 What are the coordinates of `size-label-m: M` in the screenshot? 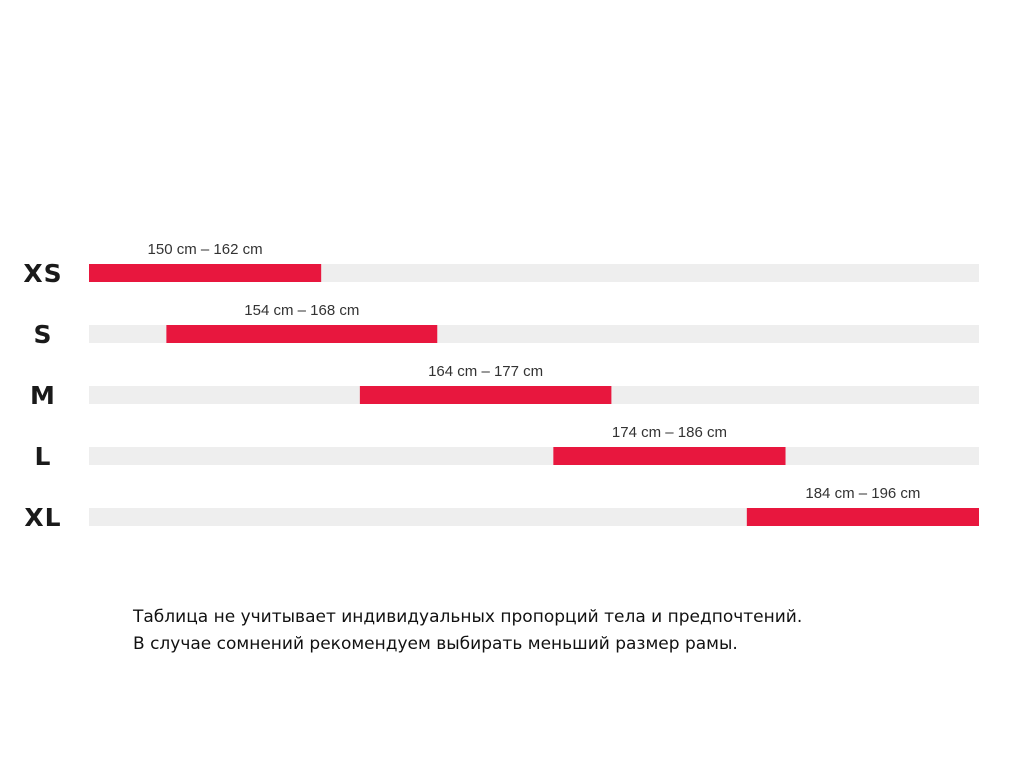 It's located at (43, 395).